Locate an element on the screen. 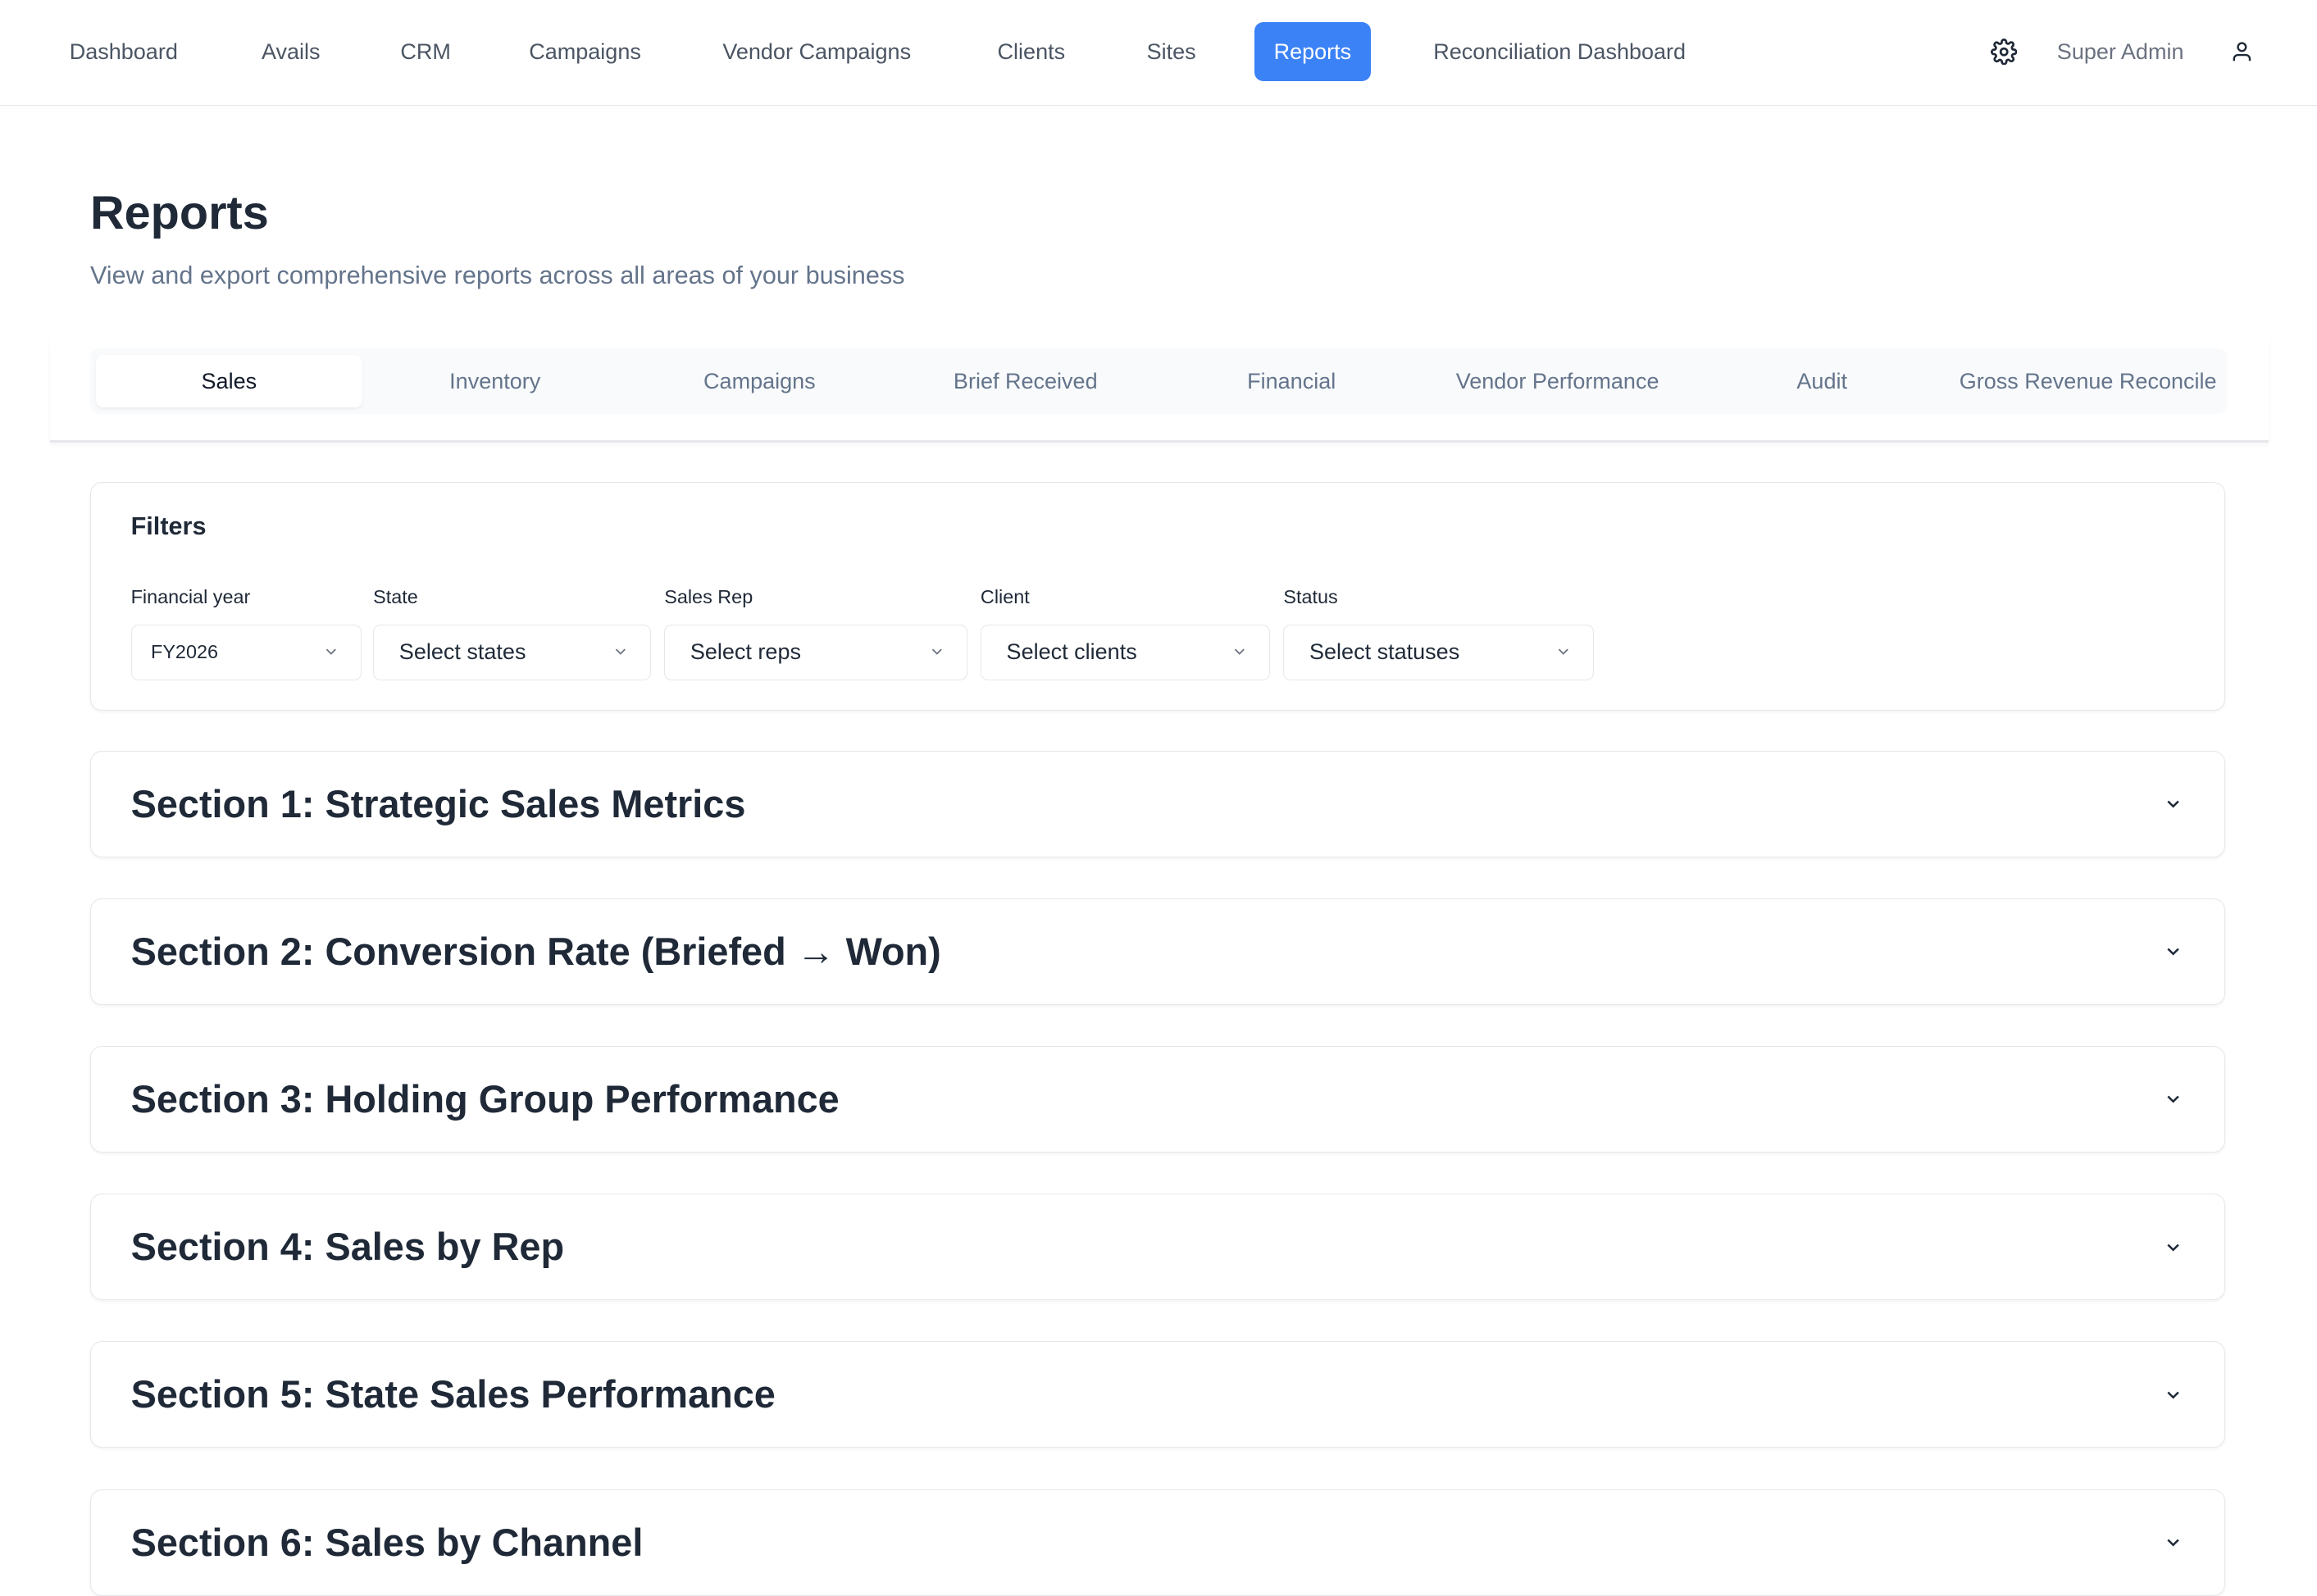  gear-icon is located at coordinates (2004, 51).